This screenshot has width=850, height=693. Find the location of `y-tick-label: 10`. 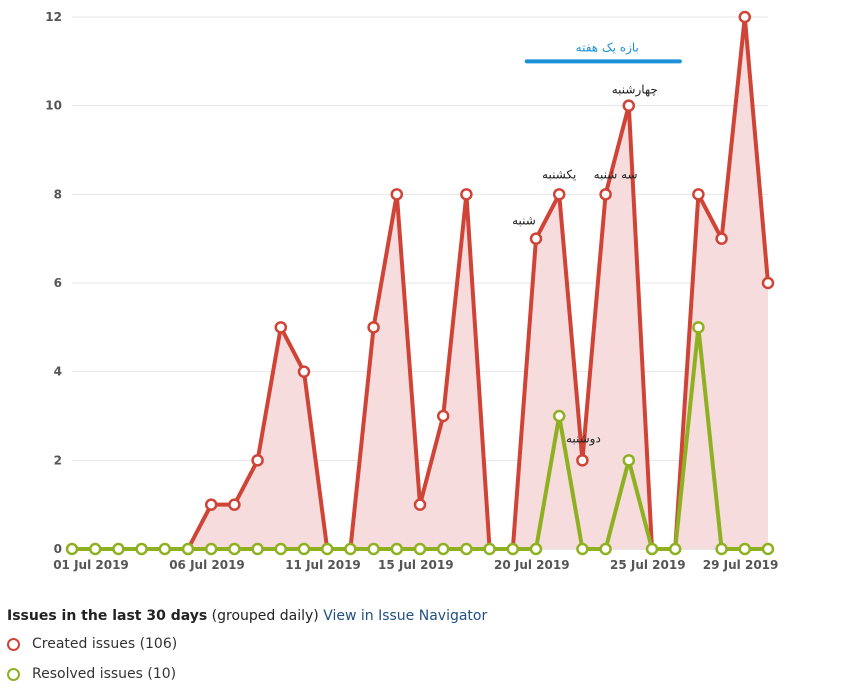

y-tick-label: 10 is located at coordinates (53, 106).